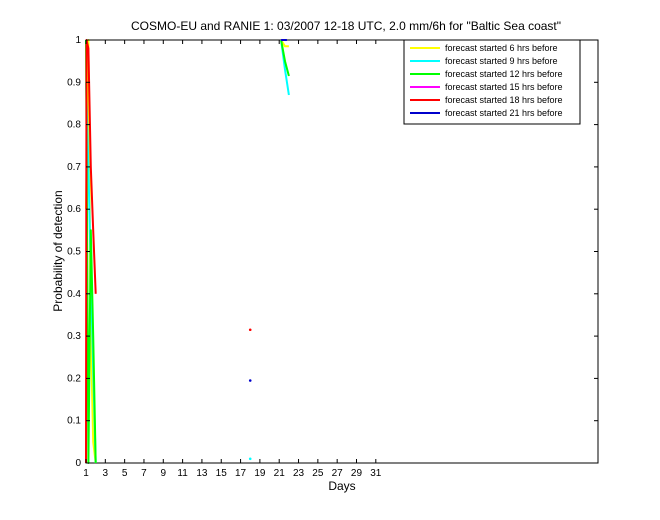  Describe the element at coordinates (182, 473) in the screenshot. I see `x-tick-label: 11` at that location.